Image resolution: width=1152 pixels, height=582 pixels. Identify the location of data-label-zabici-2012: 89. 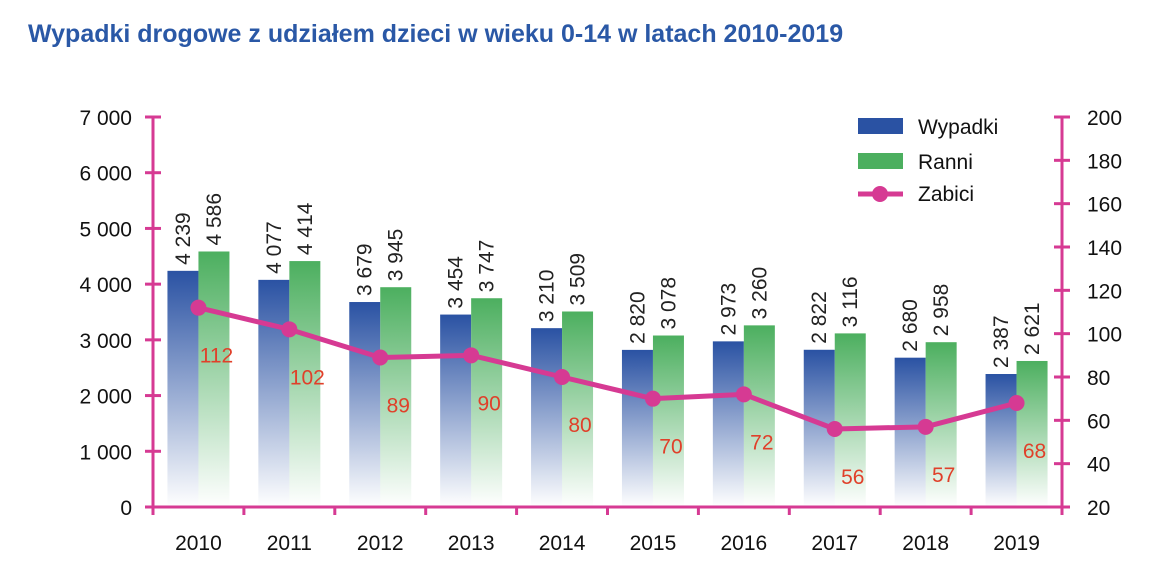
(398, 406).